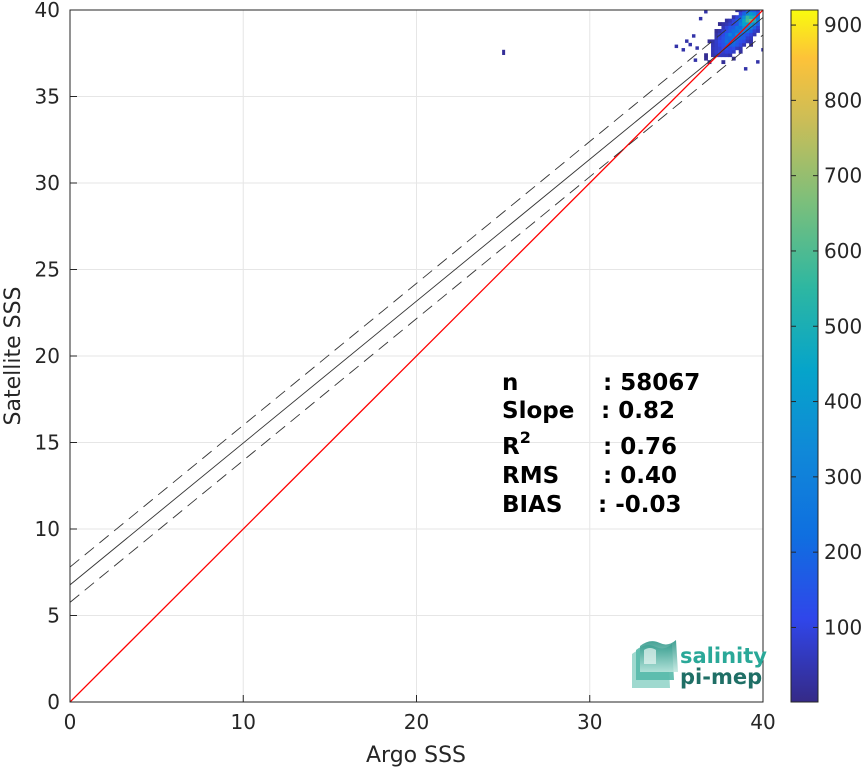  I want to click on colorbar-tick-label: 800, so click(843, 100).